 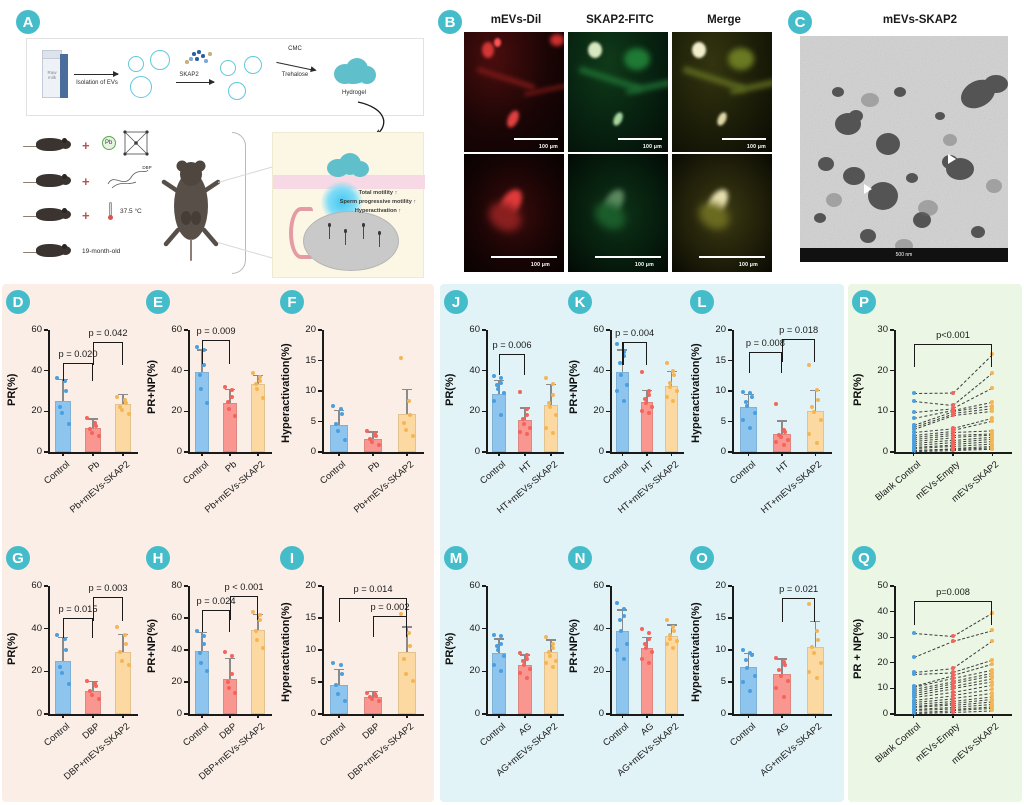 I want to click on inset-connector, so click(x=246, y=251).